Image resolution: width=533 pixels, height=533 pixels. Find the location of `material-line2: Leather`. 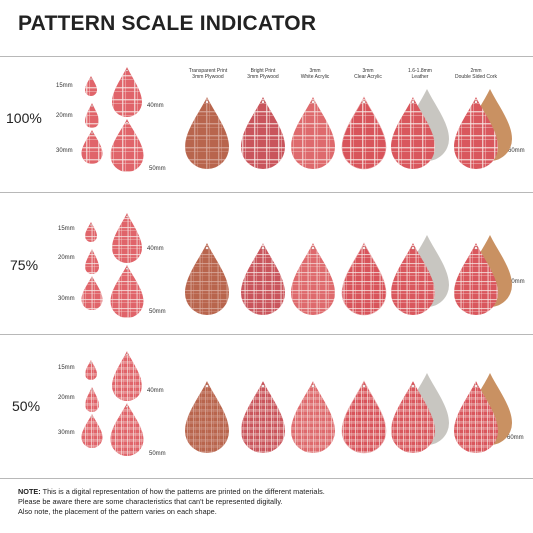

material-line2: Leather is located at coordinates (420, 76).